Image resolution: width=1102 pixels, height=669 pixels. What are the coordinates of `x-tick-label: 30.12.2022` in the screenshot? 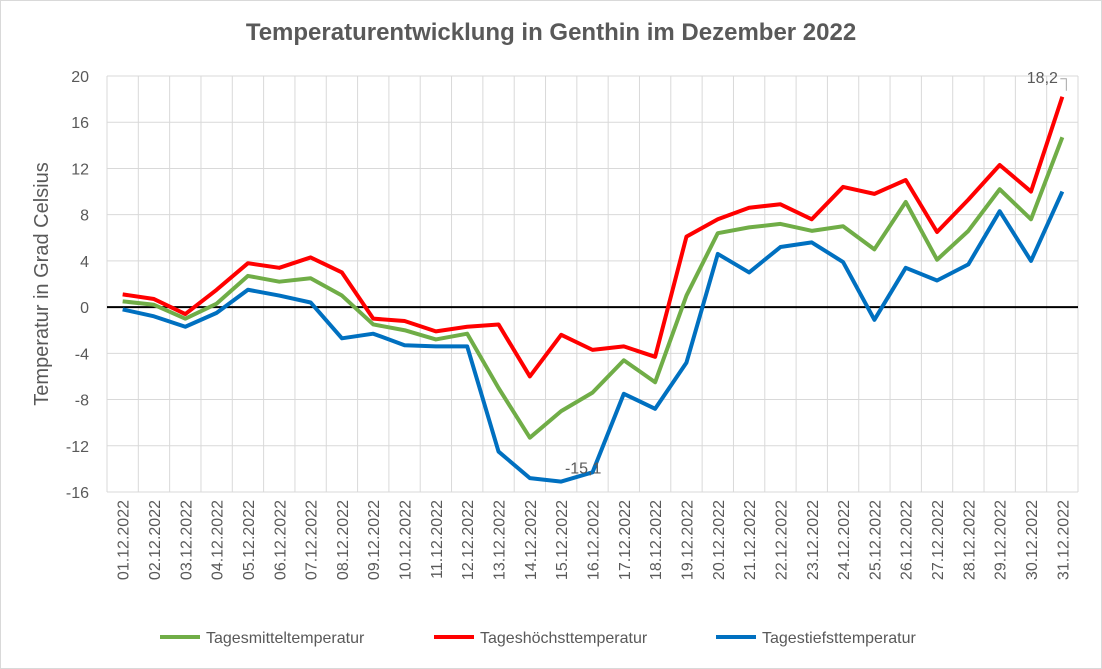 It's located at (1032, 540).